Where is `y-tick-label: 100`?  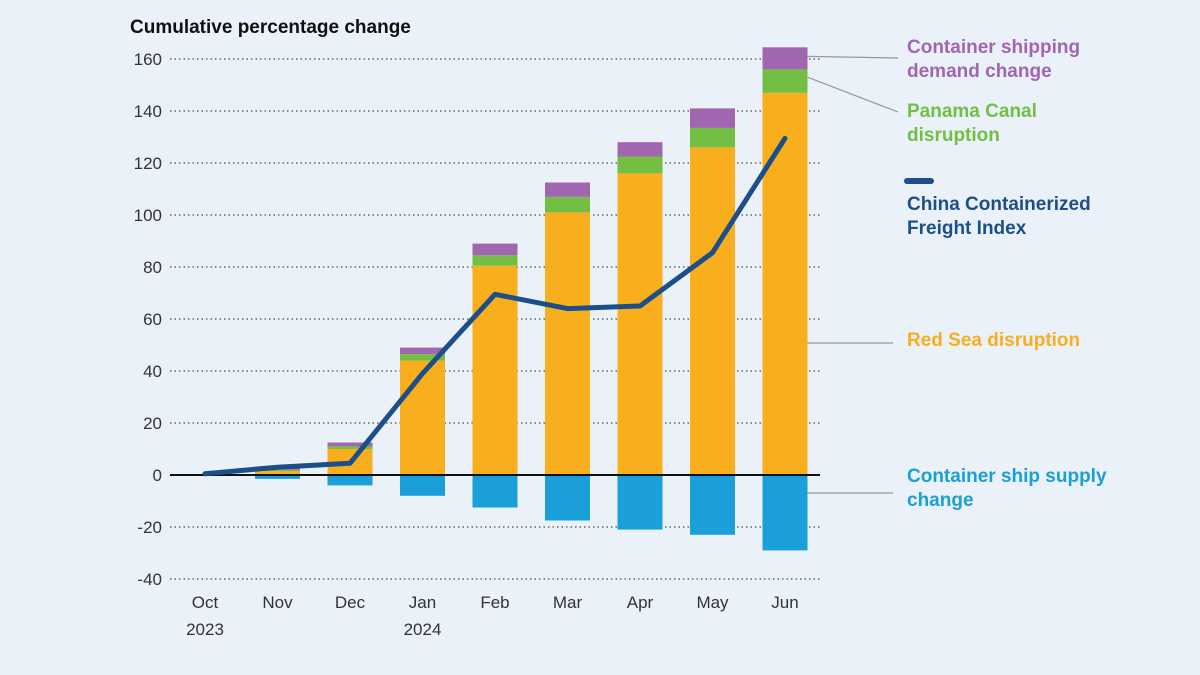
y-tick-label: 100 is located at coordinates (148, 215).